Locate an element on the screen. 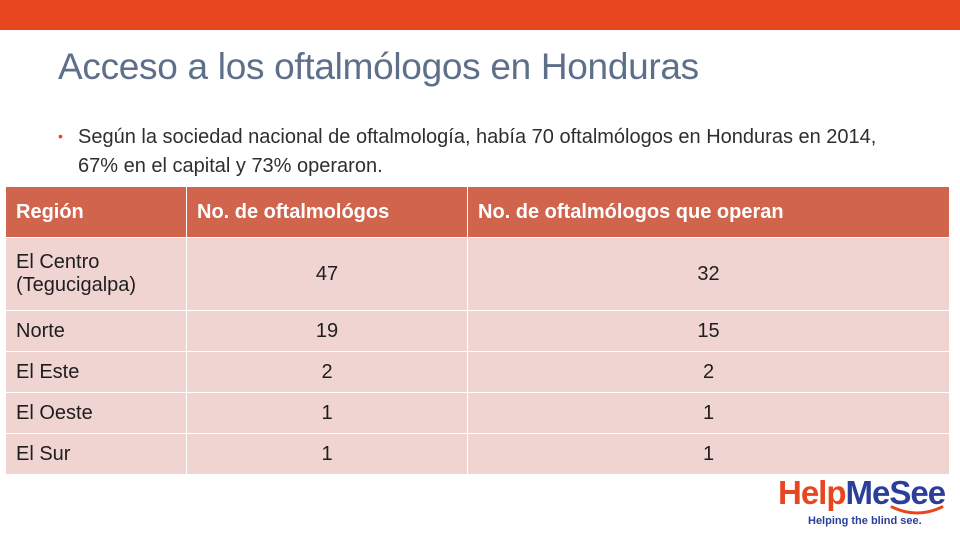 The width and height of the screenshot is (960, 540). header-region: Región is located at coordinates (96, 212).